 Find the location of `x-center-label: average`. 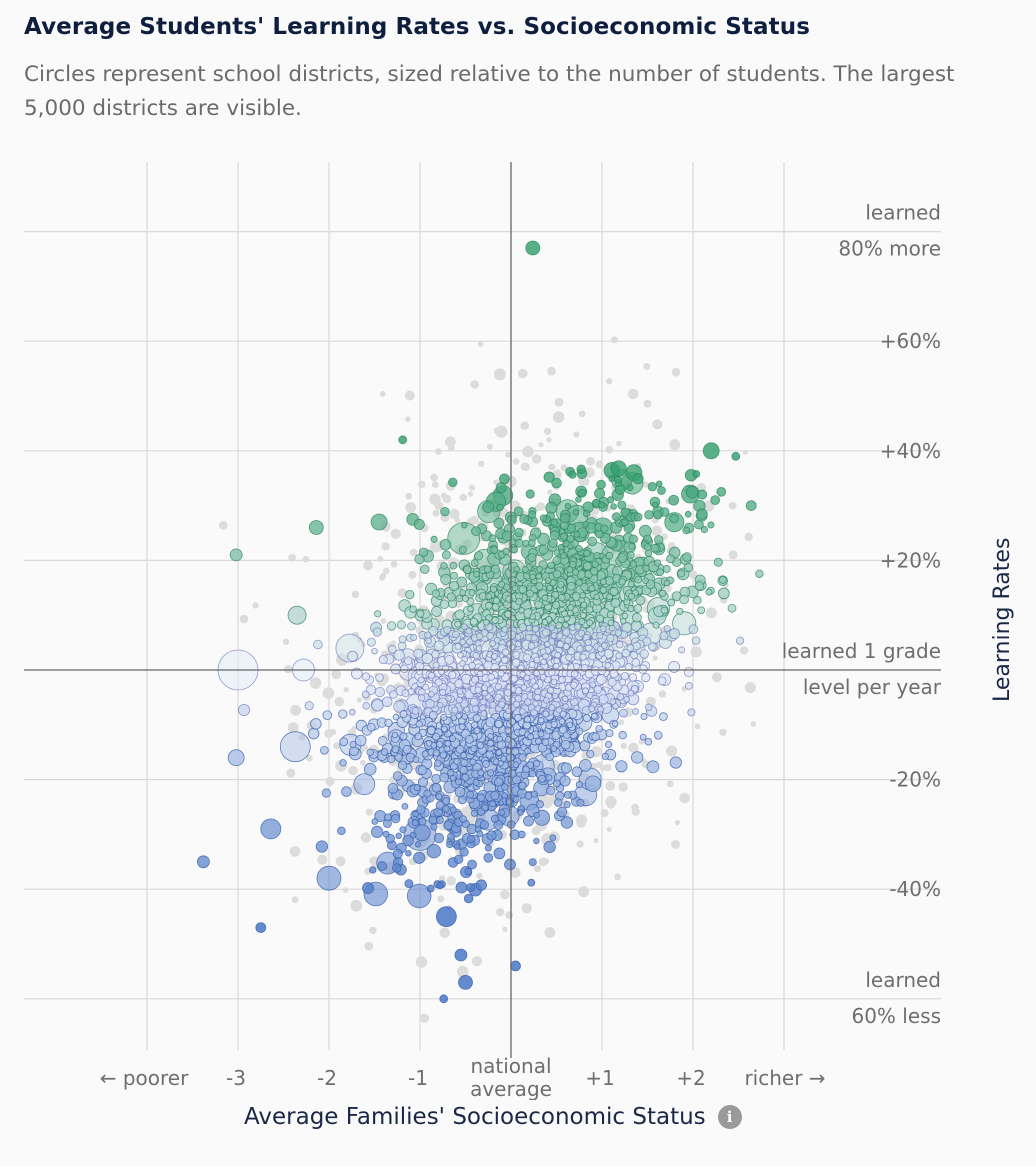

x-center-label: average is located at coordinates (511, 1088).